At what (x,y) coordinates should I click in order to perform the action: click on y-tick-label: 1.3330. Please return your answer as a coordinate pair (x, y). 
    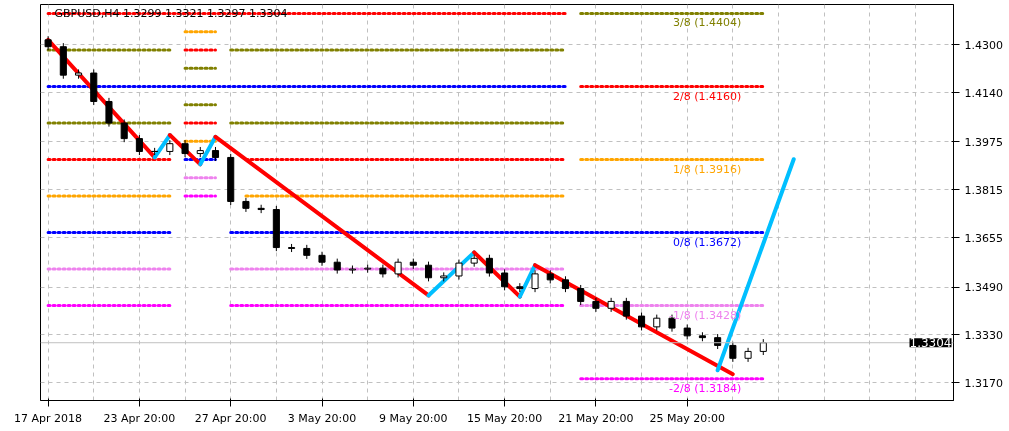
    Looking at the image, I should click on (983, 335).